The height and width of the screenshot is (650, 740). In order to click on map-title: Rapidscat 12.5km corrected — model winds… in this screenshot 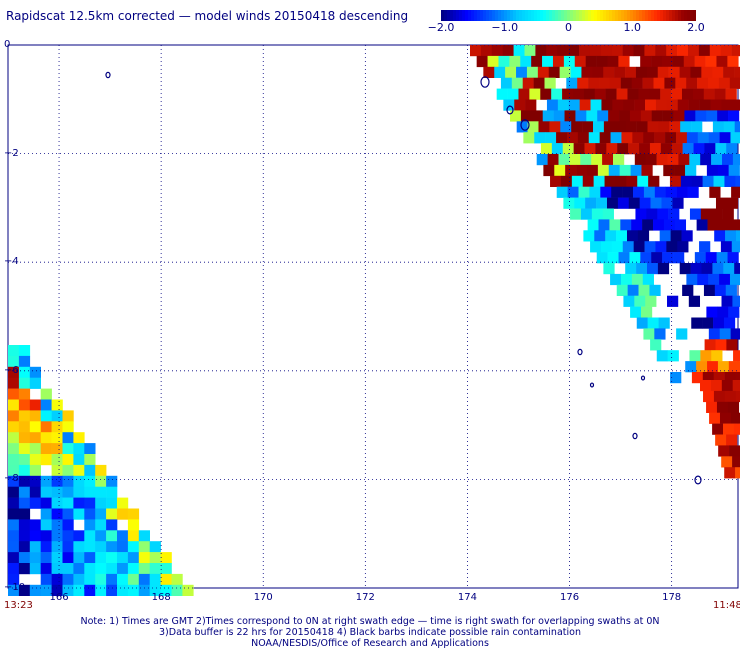, I will do `click(207, 16)`.